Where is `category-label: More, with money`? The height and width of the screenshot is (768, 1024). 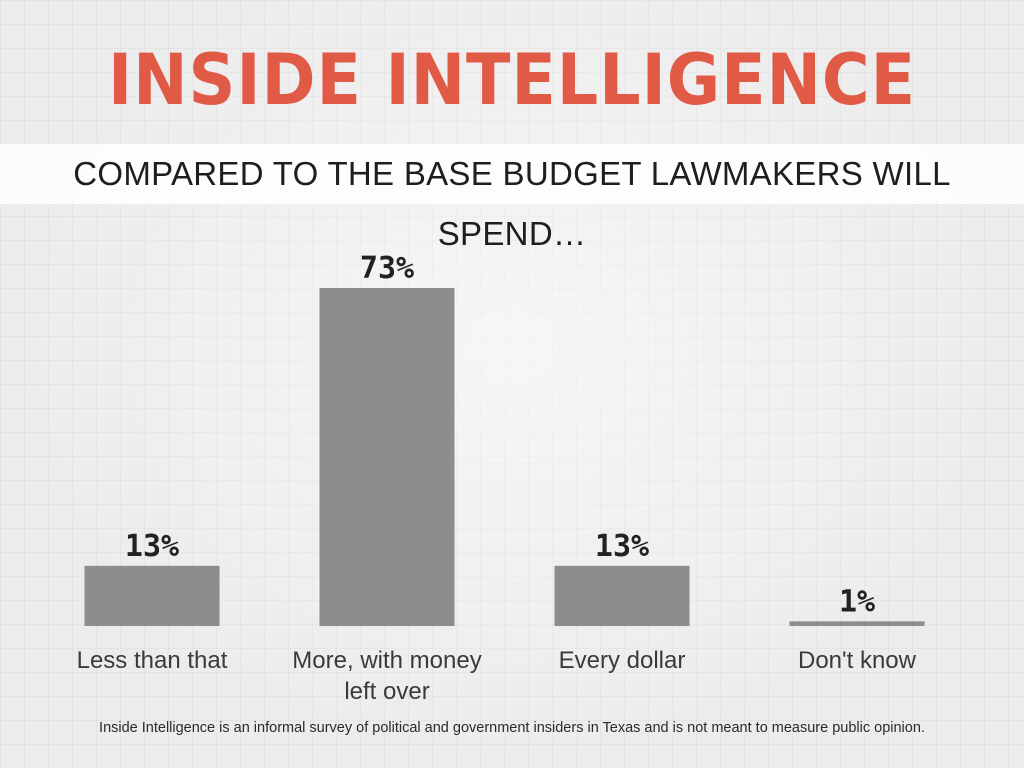 category-label: More, with money is located at coordinates (386, 660).